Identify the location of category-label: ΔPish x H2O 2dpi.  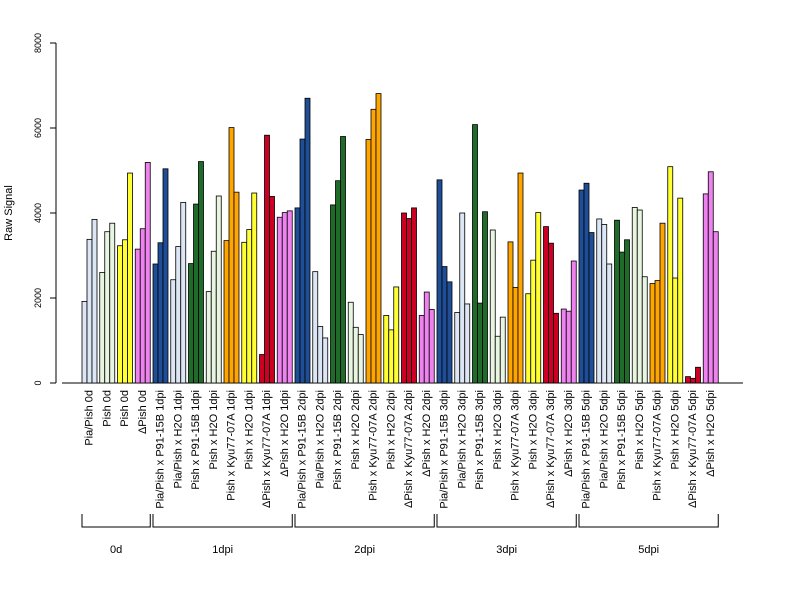
(427, 433).